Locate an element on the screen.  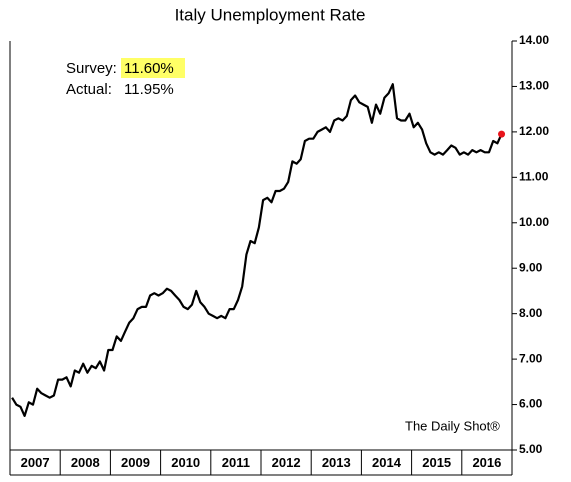
x-tick-label: 2012 is located at coordinates (286, 462).